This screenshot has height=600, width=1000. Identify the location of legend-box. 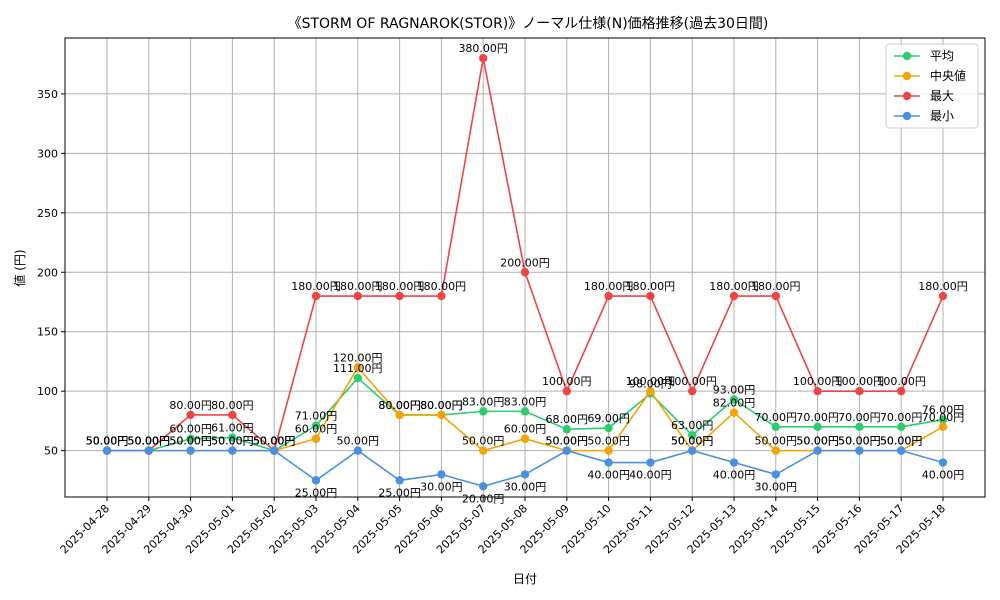
(932, 86).